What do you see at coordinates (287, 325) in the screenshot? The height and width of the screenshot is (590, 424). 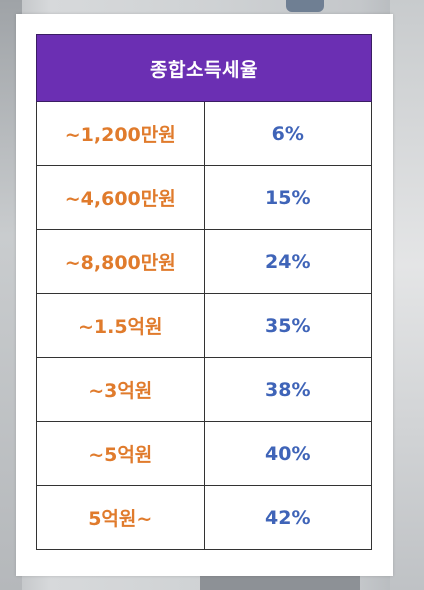 I see `tax-rate-cell: 35%` at bounding box center [287, 325].